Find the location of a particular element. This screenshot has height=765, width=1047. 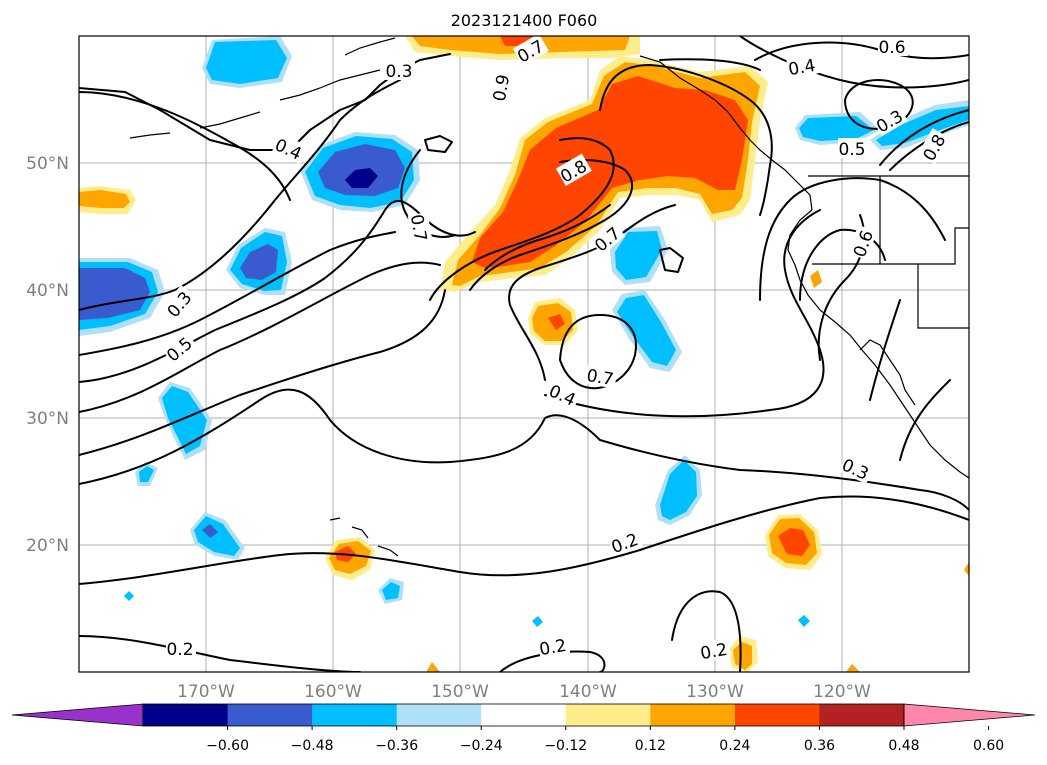

longitude-labels: 170°W 160°W 150°W 140°W 130°W 120°W is located at coordinates (524, 692).